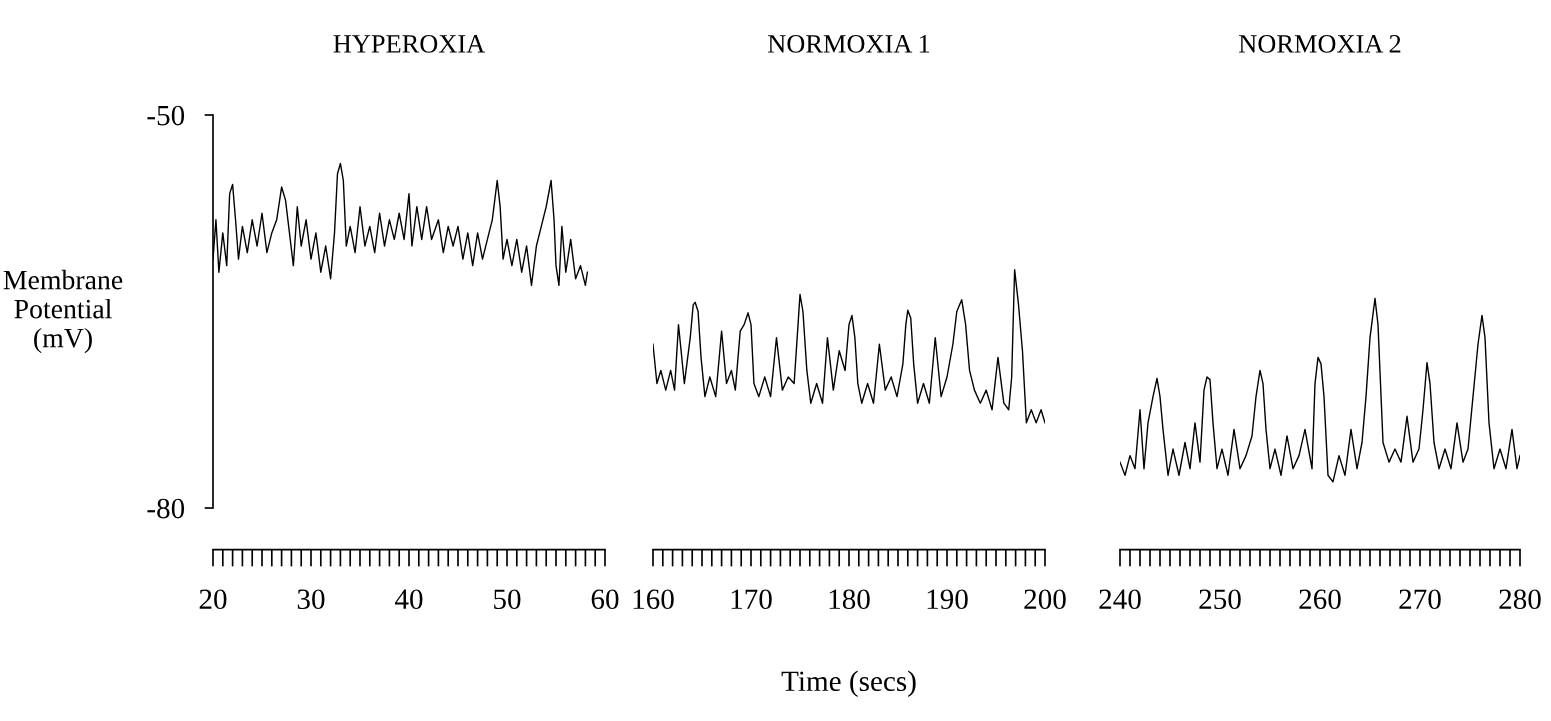 This screenshot has width=1551, height=721. I want to click on x-axis-title: Time (secs), so click(848, 684).